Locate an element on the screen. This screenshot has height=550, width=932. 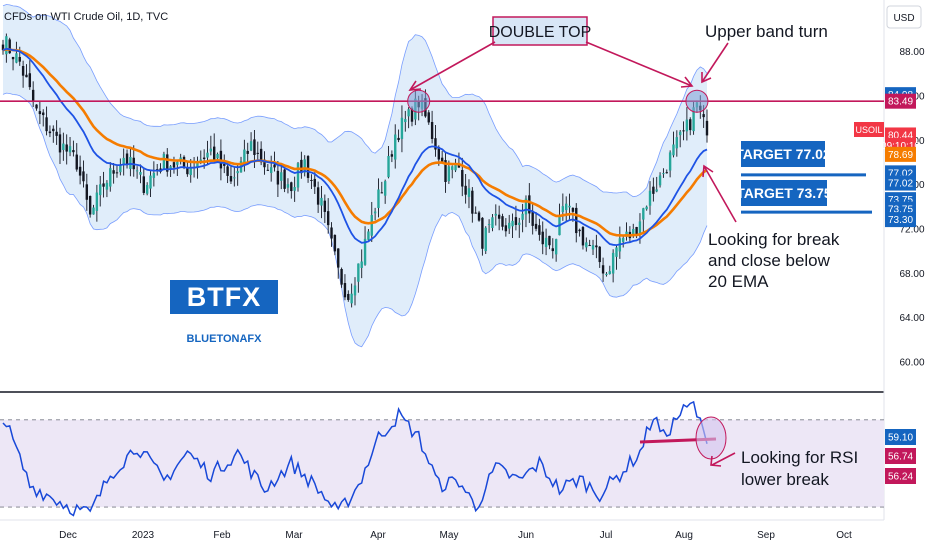
arrowhead-left-icon is located at coordinates (415, 85).